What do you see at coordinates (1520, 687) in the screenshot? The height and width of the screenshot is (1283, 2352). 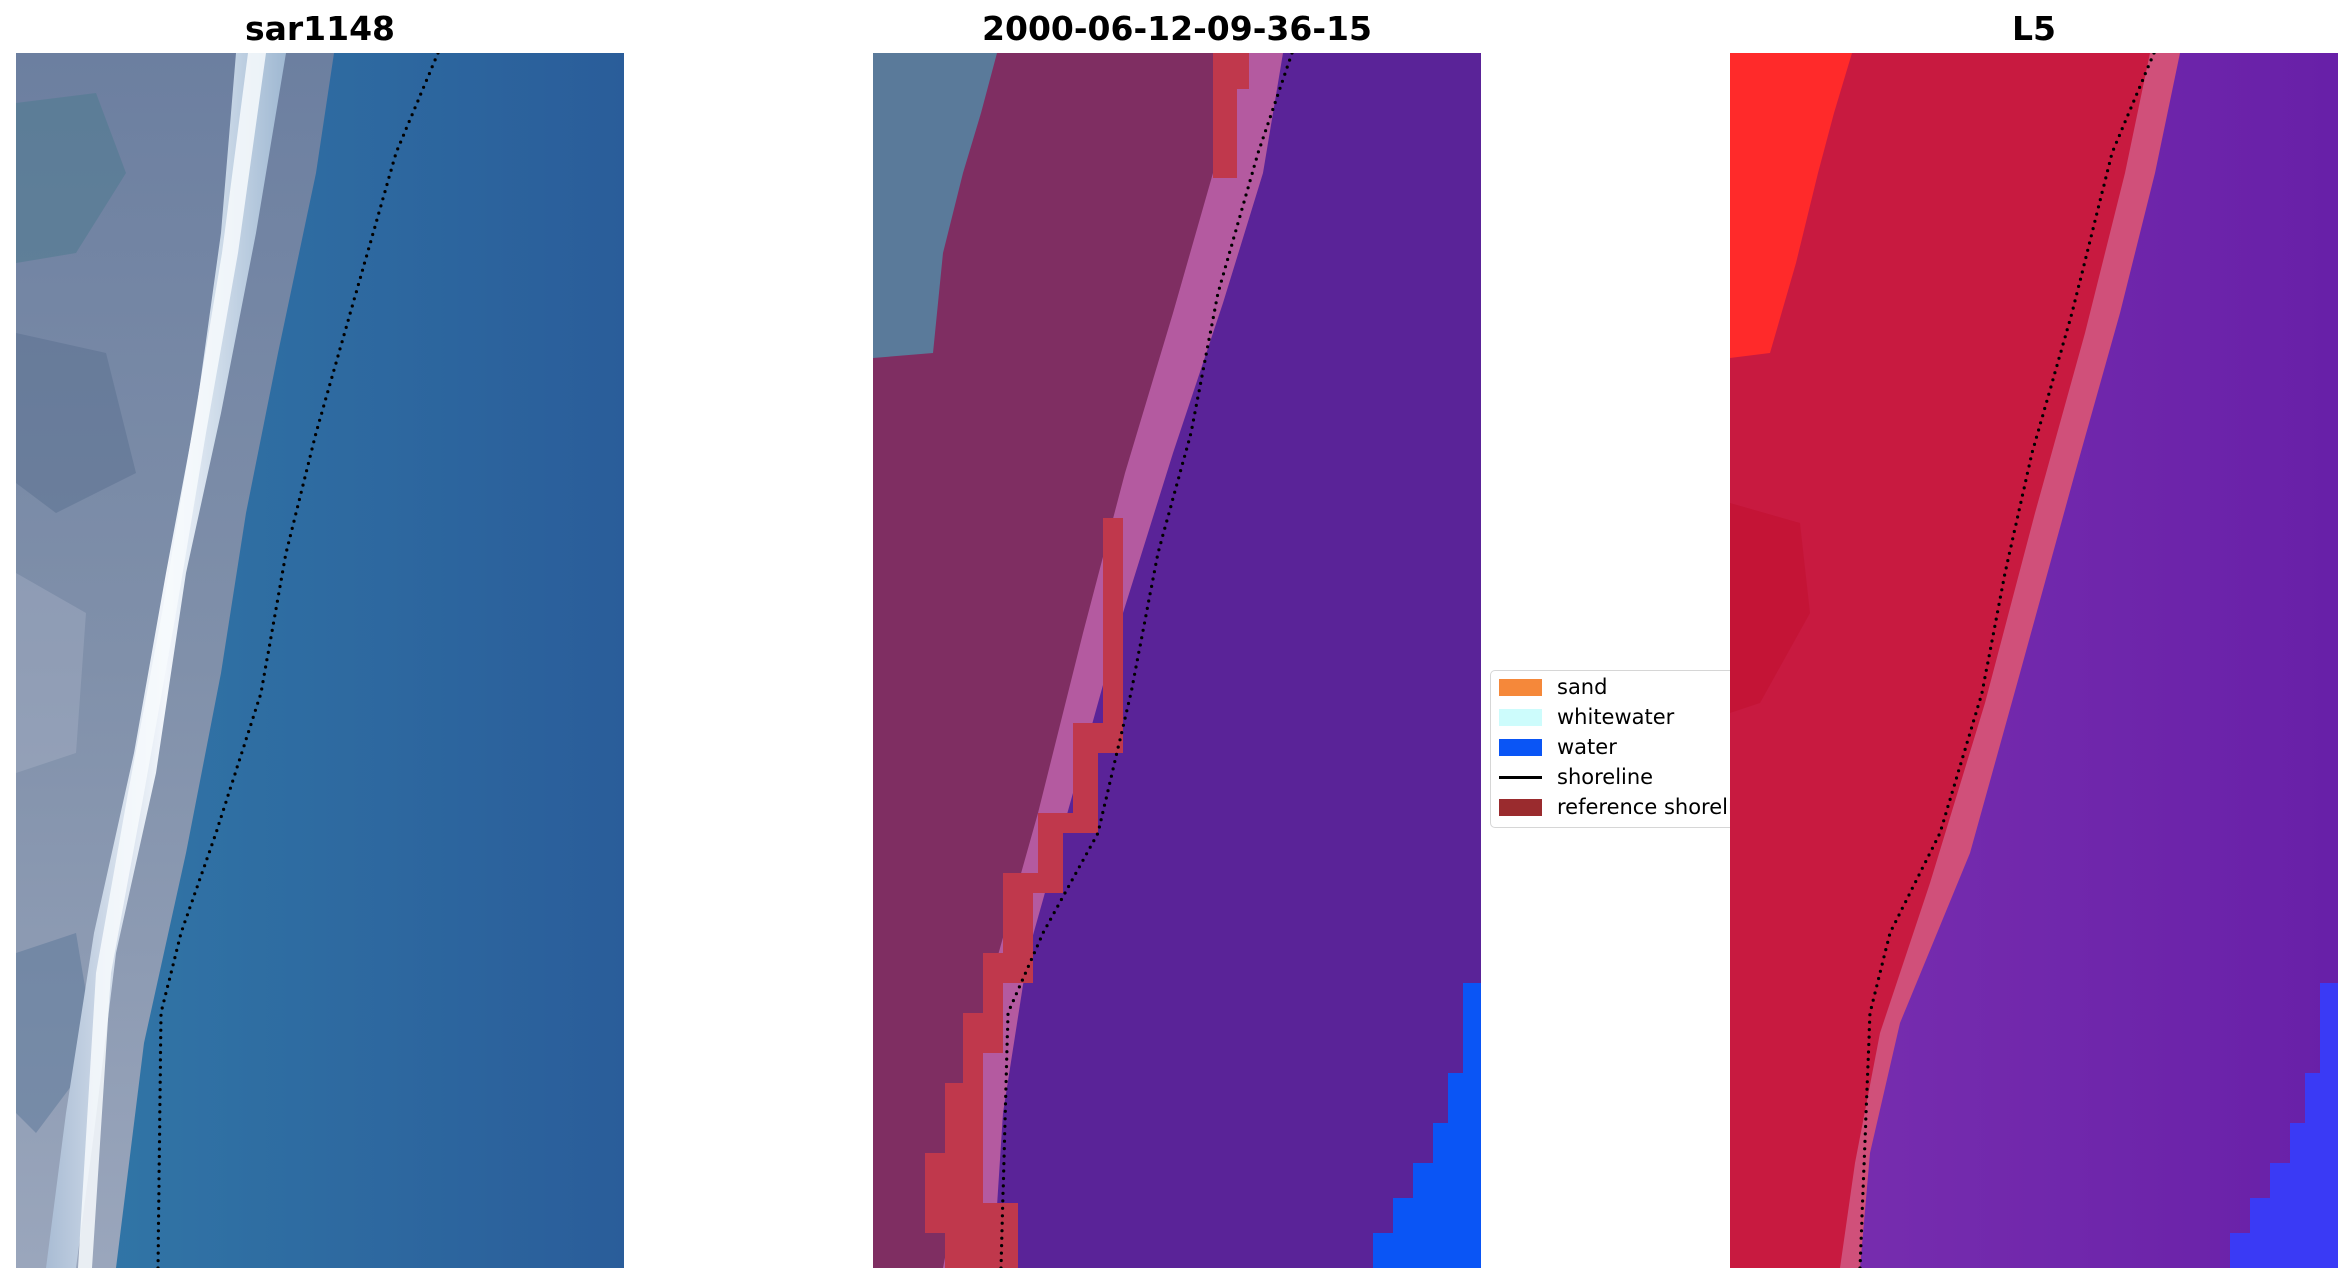 I see `legend-swatch-sand` at bounding box center [1520, 687].